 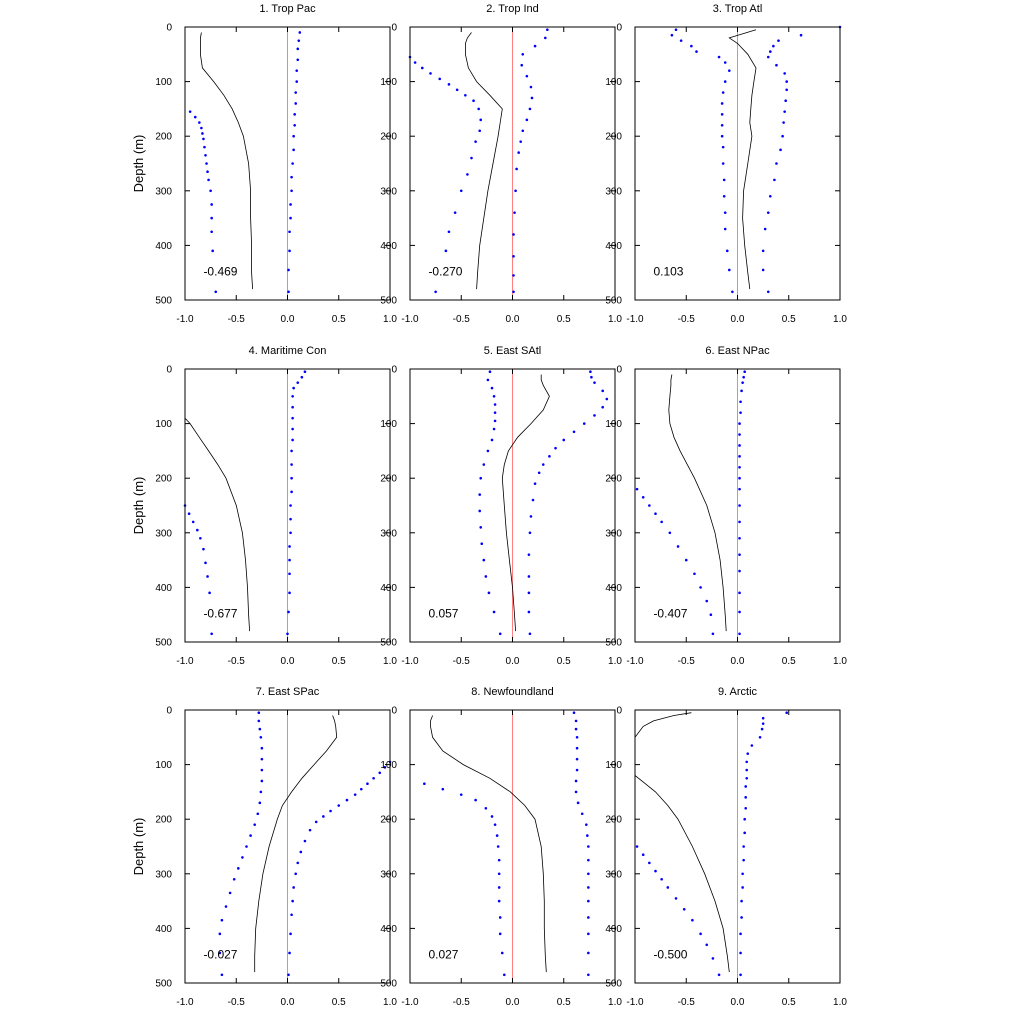 What do you see at coordinates (512, 351) in the screenshot?
I see `panel-title: 5. East SAtl` at bounding box center [512, 351].